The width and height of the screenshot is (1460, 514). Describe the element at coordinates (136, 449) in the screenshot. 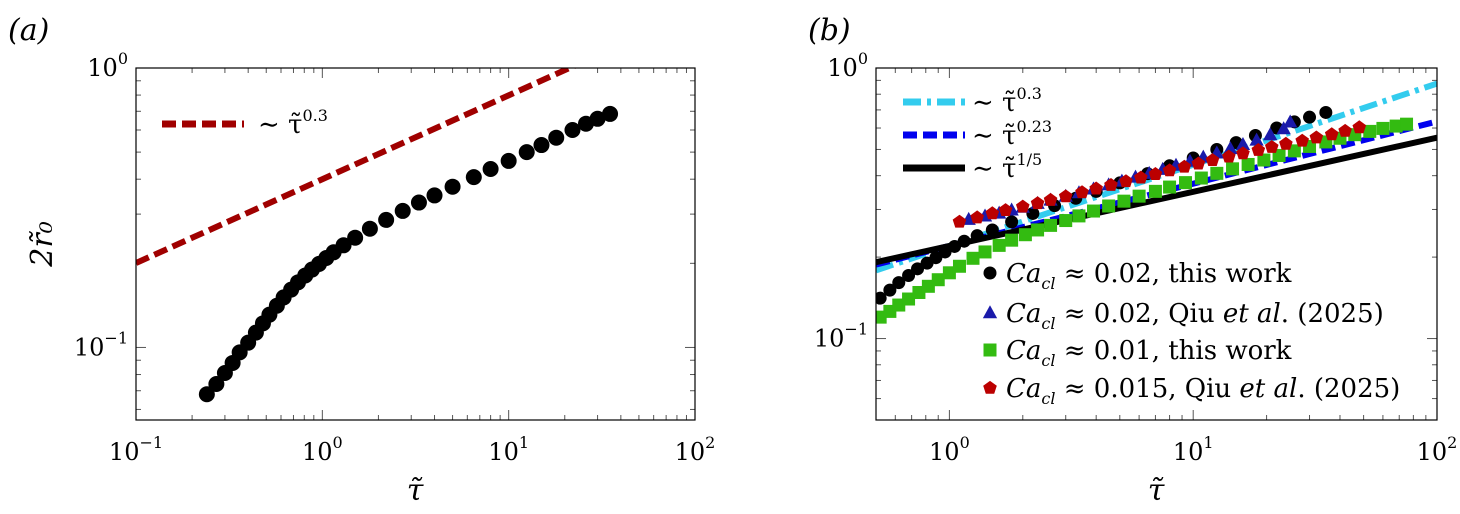

I see `x-tick-label: 10⁻¹` at that location.